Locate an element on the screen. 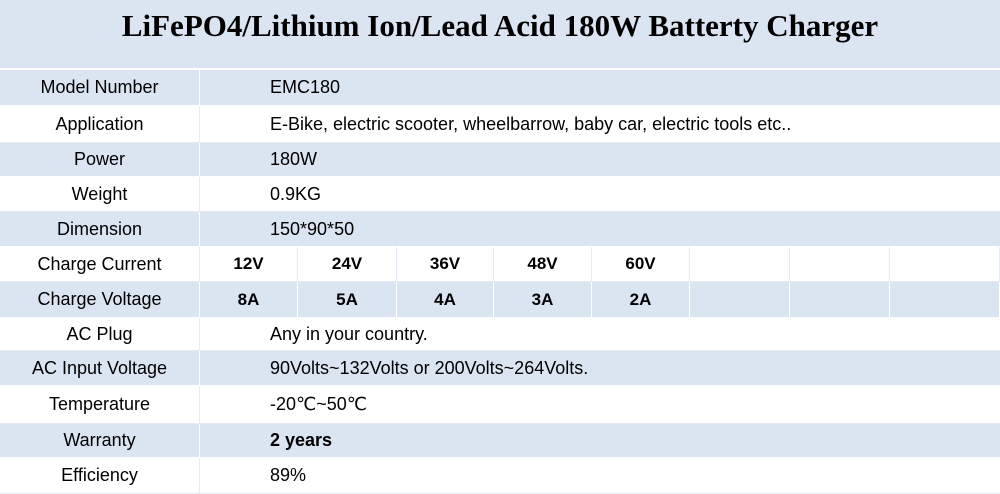  spec-label: Weight is located at coordinates (100, 194).